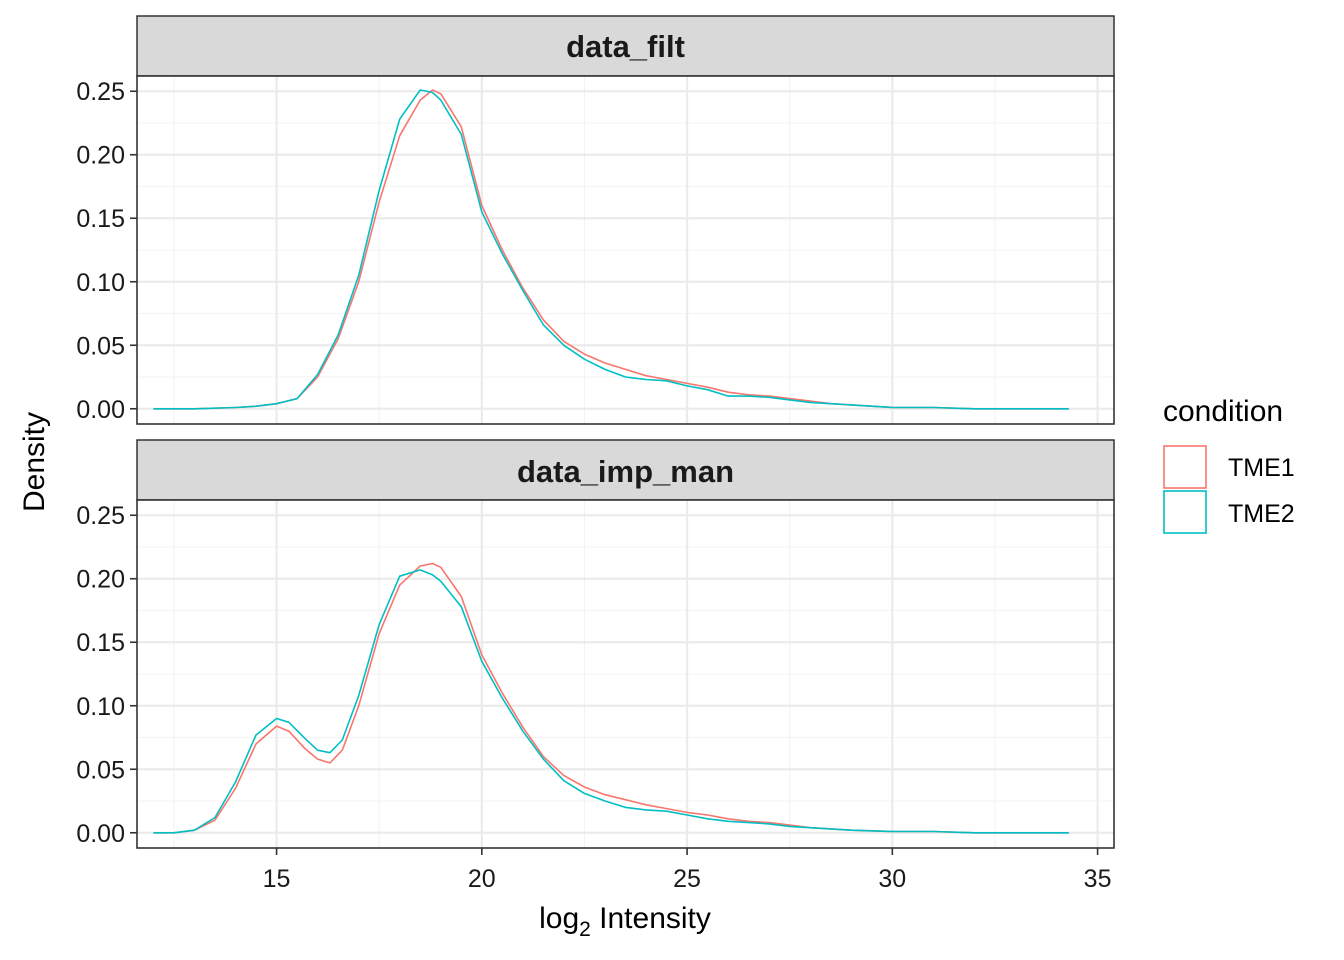 This screenshot has width=1344, height=960. Describe the element at coordinates (1261, 514) in the screenshot. I see `legend-label-tme2: TME2` at that location.